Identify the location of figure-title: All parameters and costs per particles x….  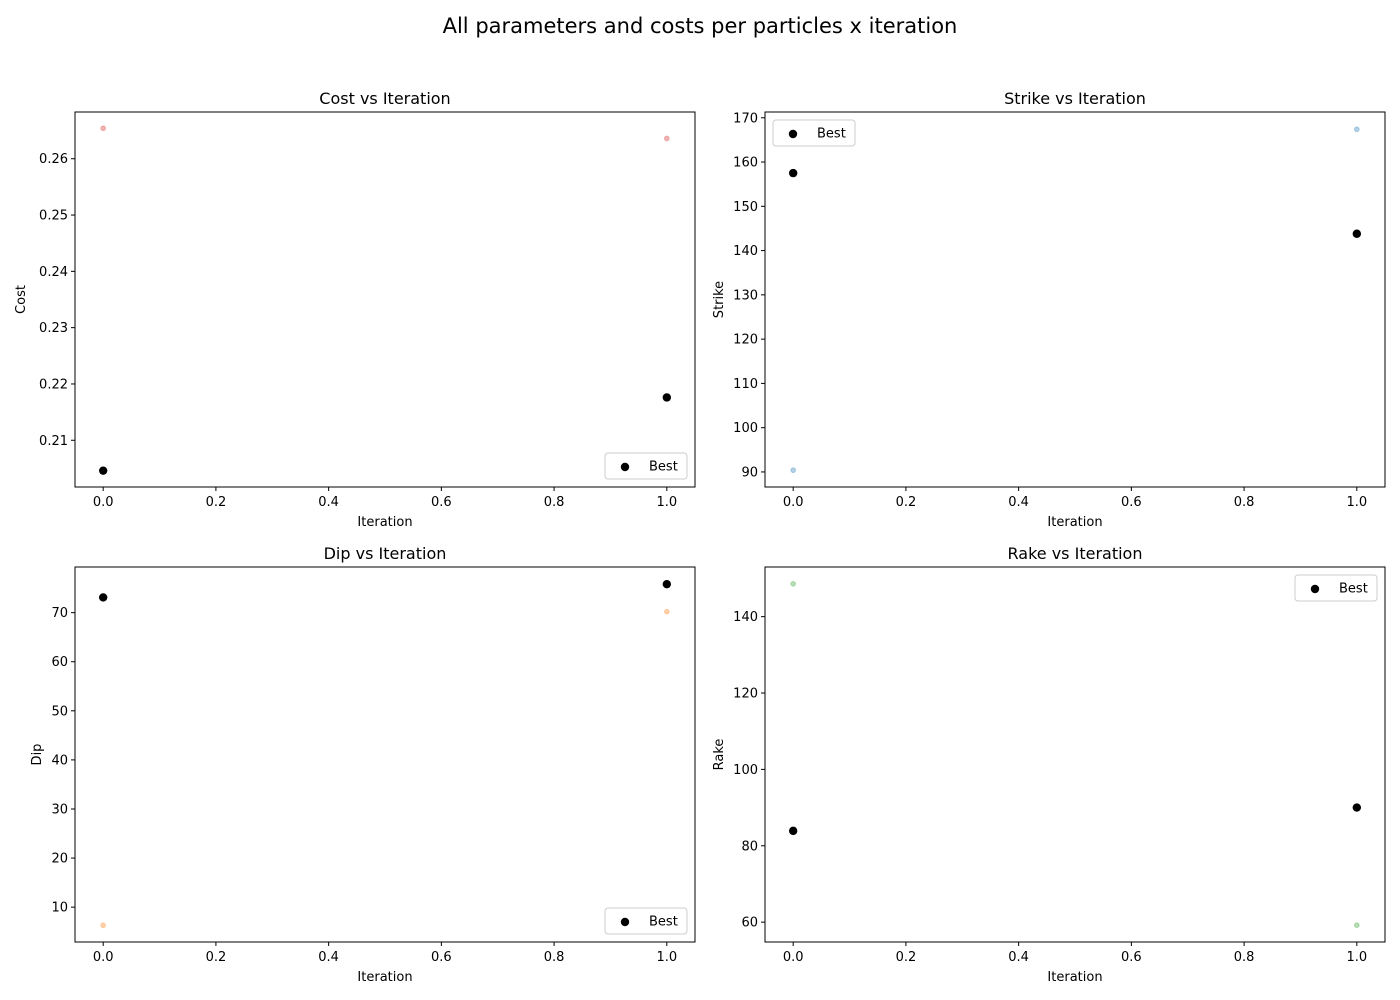
(700, 26).